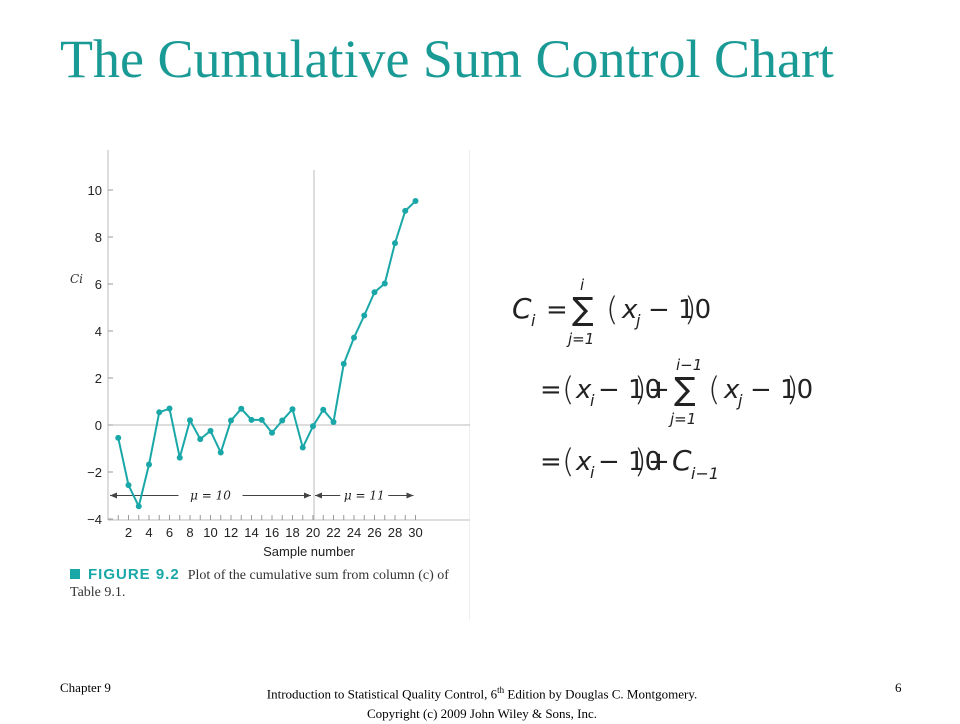  I want to click on x-tick-label: 16, so click(272, 532).